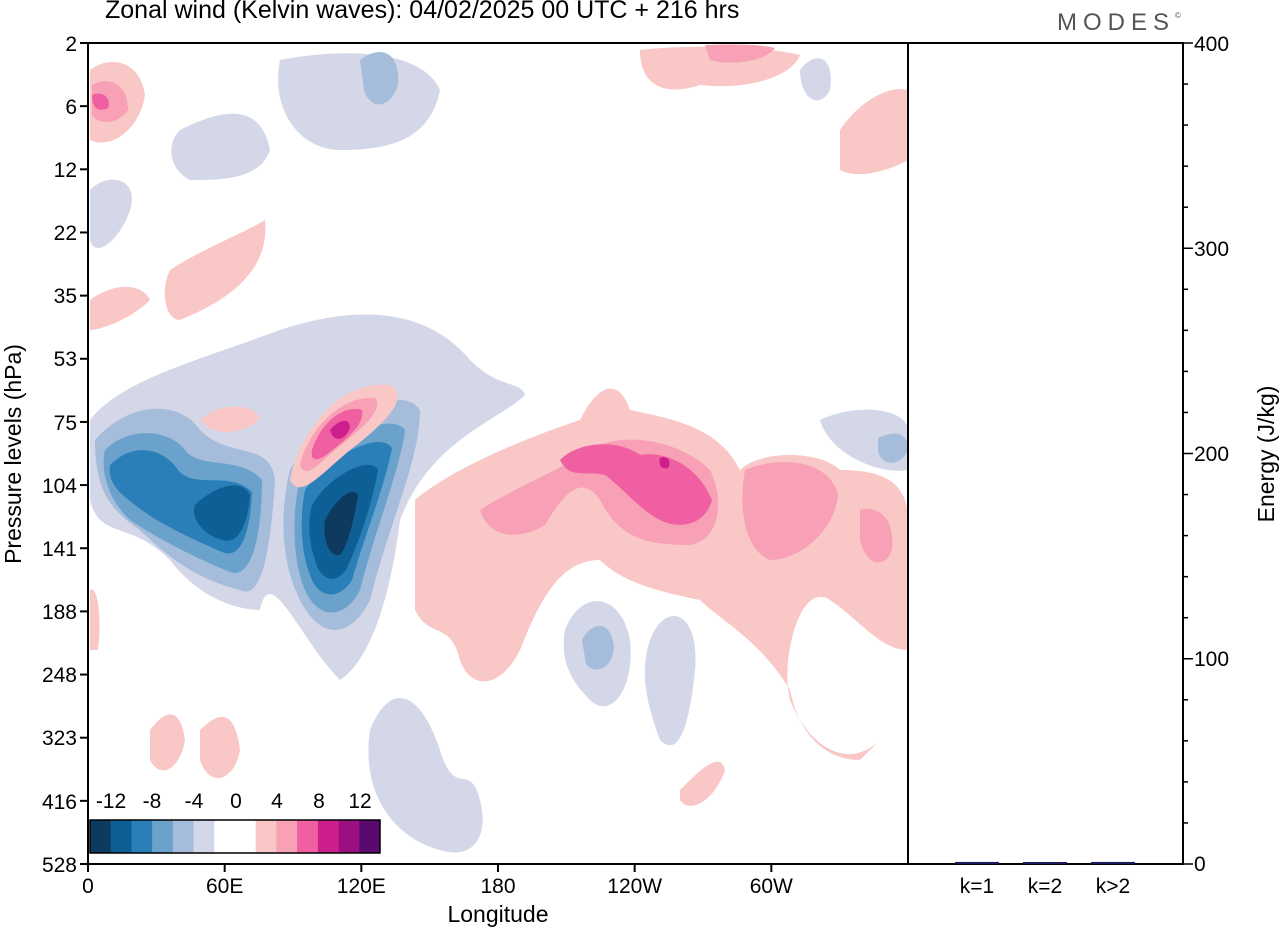 The width and height of the screenshot is (1280, 930). Describe the element at coordinates (59, 486) in the screenshot. I see `y-tick-label: 104` at that location.